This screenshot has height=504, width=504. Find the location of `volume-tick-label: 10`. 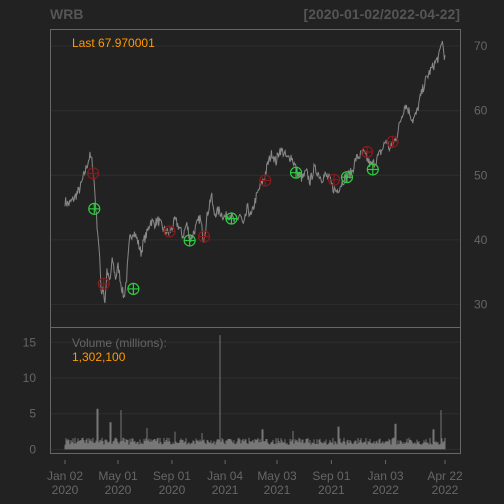

volume-tick-label: 10 is located at coordinates (30, 378).